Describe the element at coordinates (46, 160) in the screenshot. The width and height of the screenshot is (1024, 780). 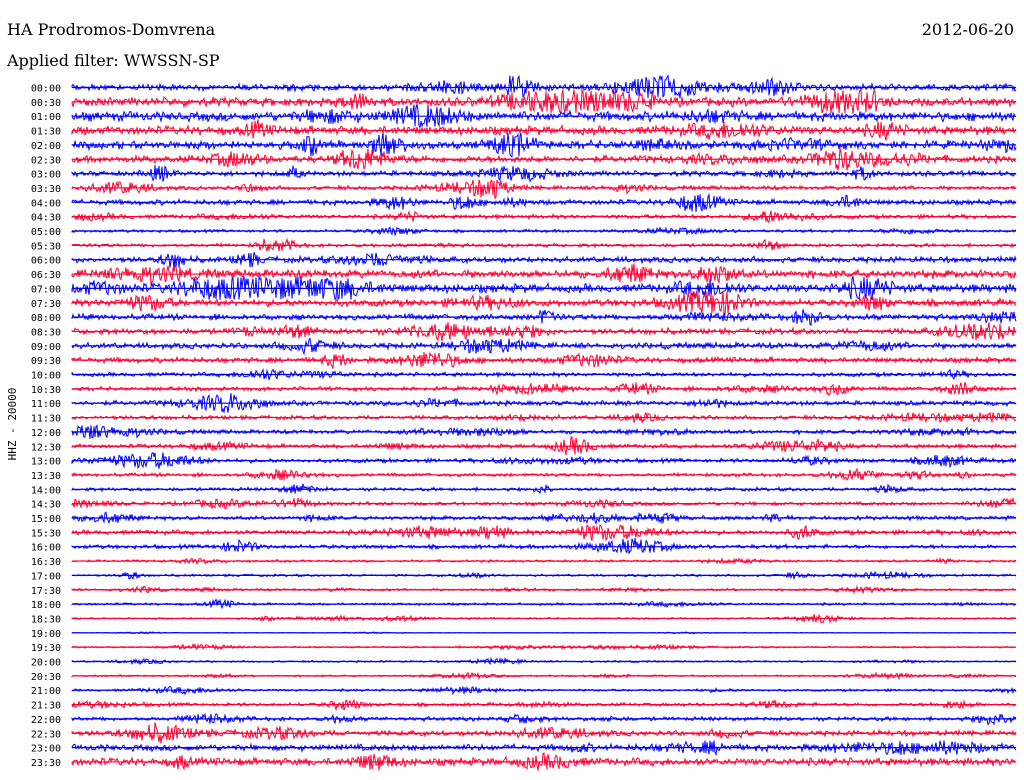
I see `row-time-label: 02:30` at that location.